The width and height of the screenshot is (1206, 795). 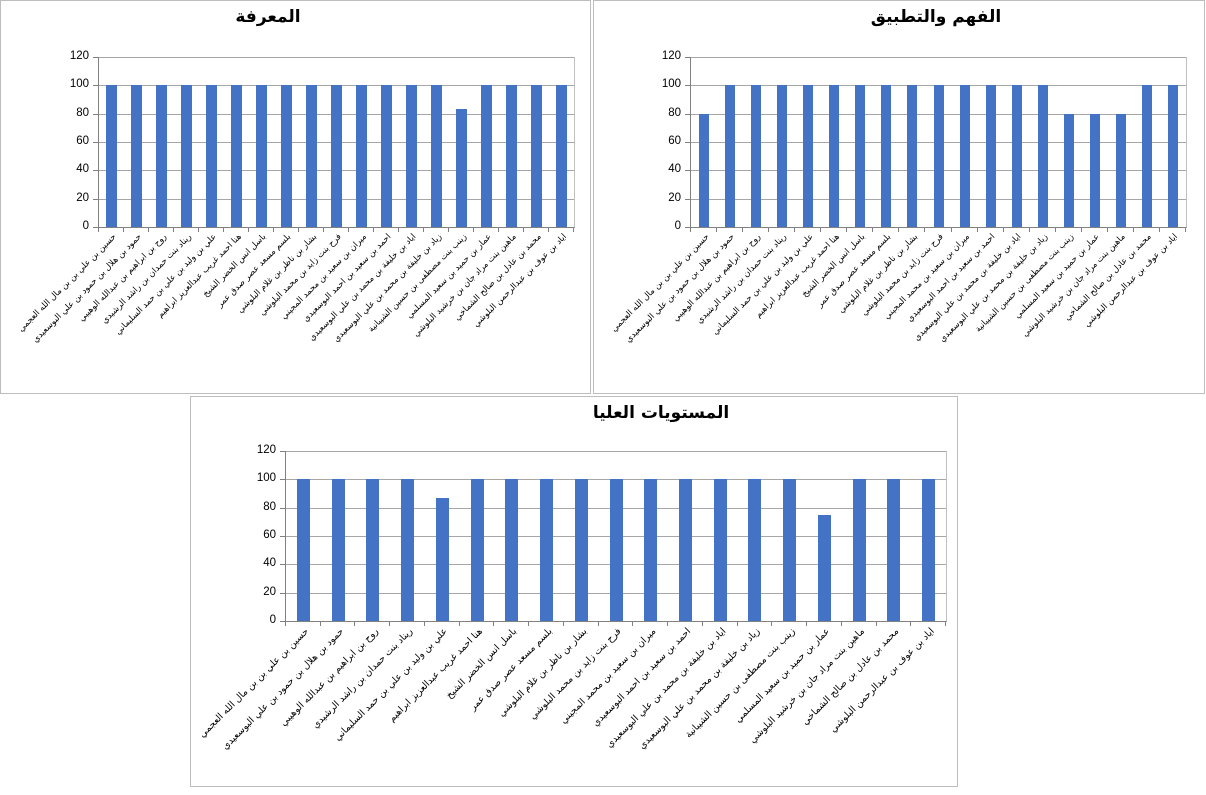 I want to click on y-axis-label: 80, so click(x=674, y=113).